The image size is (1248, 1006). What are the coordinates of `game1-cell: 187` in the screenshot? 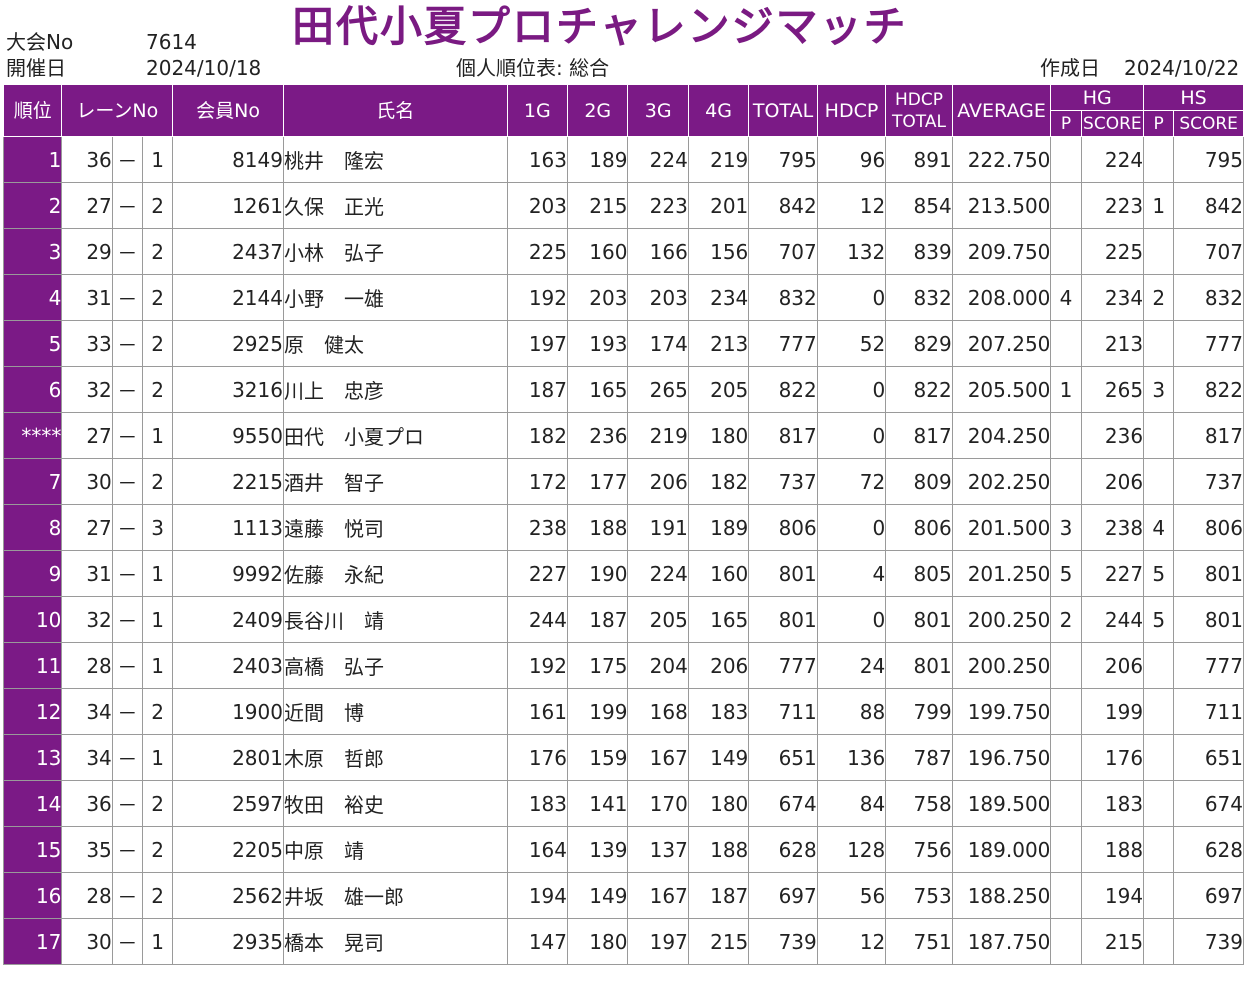 It's located at (537, 389).